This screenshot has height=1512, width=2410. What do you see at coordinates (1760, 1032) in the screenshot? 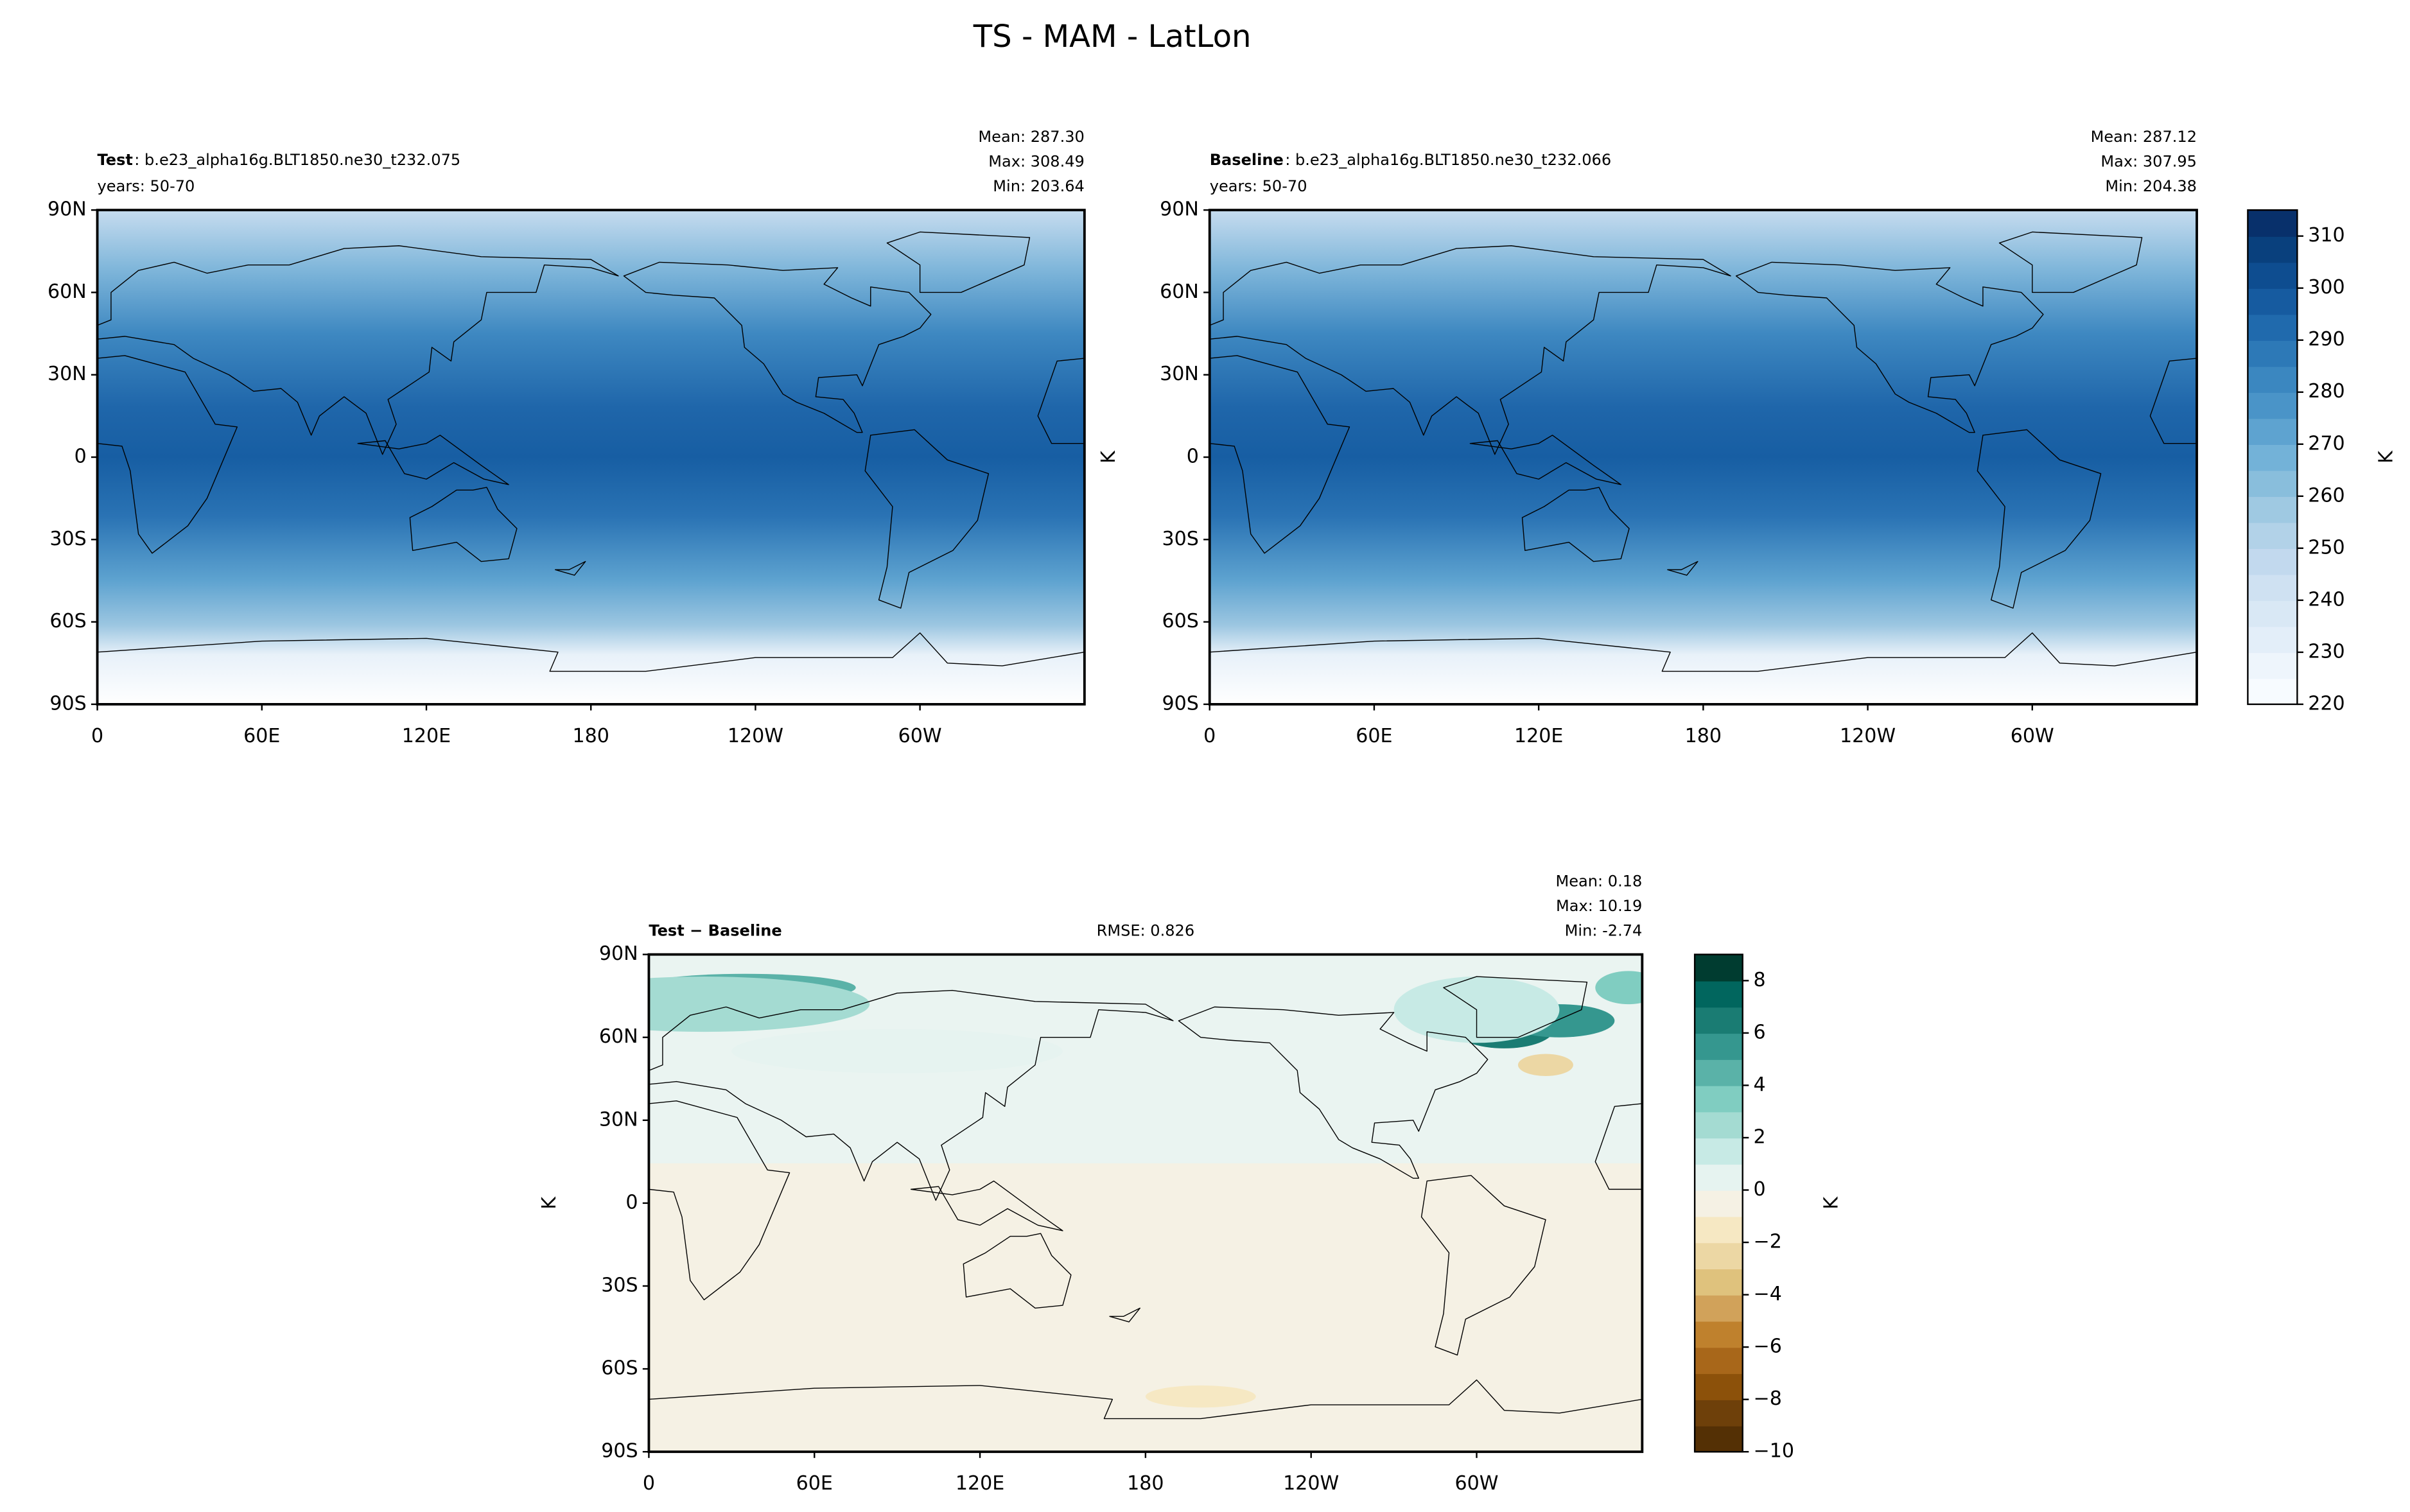
I see `colorbar-tick-label: 6` at bounding box center [1760, 1032].